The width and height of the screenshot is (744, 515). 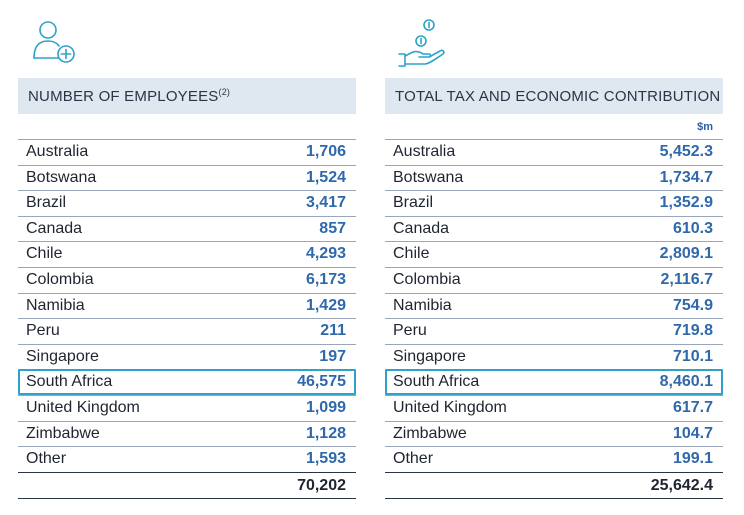 What do you see at coordinates (554, 485) in the screenshot?
I see `total-row: 25,642.4` at bounding box center [554, 485].